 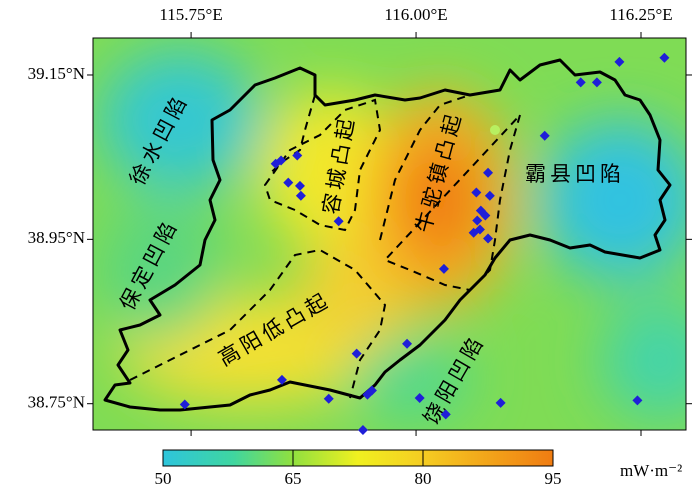 I want to click on colorbar, so click(x=358, y=458).